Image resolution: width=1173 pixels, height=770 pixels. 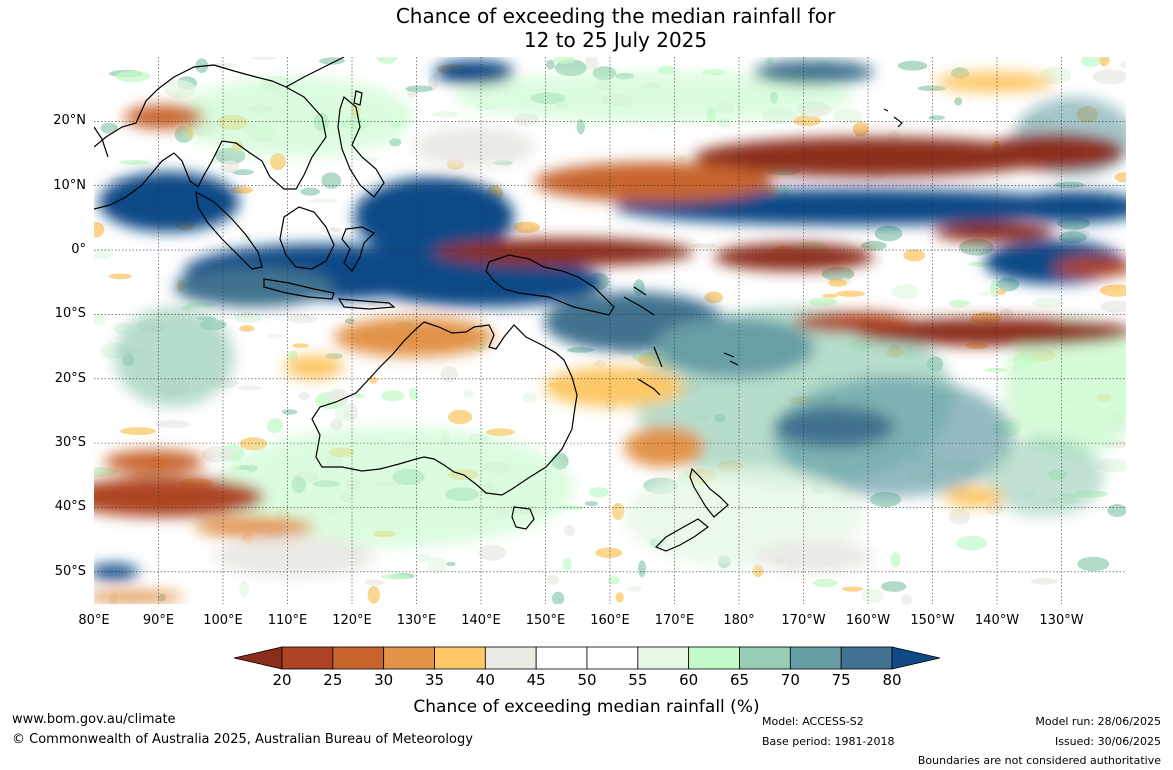 What do you see at coordinates (94, 620) in the screenshot?
I see `longitude-label: 80°E` at bounding box center [94, 620].